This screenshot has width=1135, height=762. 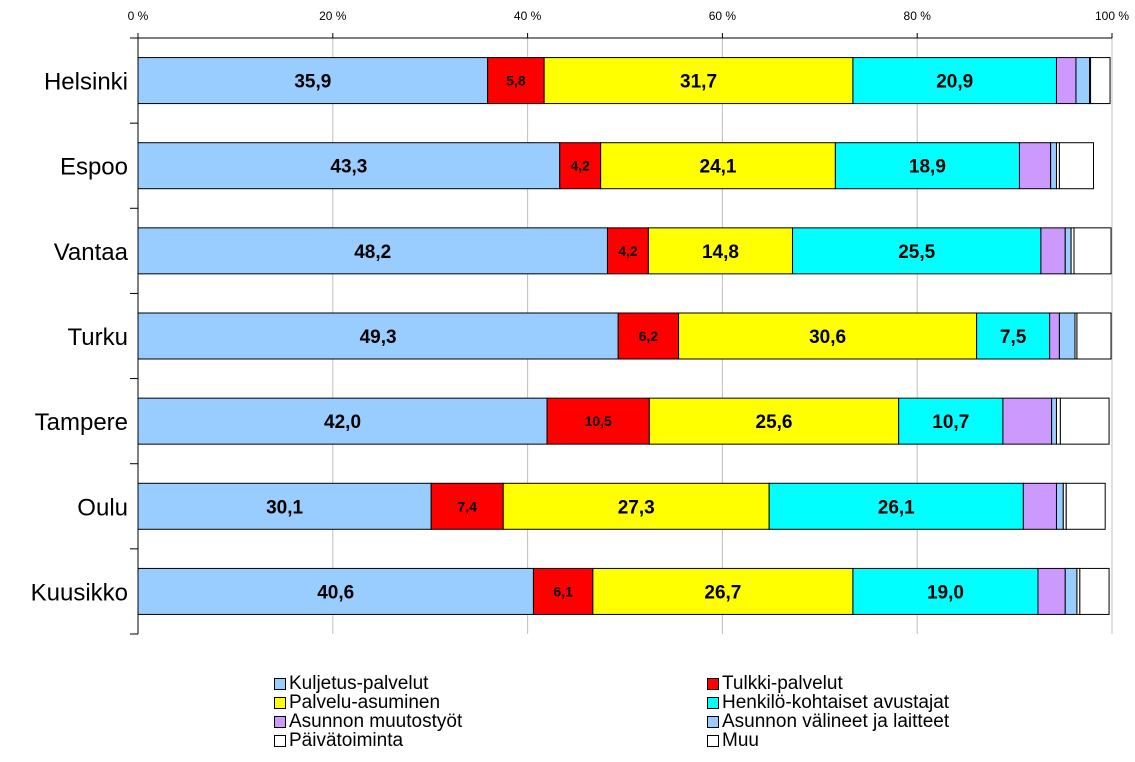 I want to click on data-label: 35,9, so click(x=312, y=82).